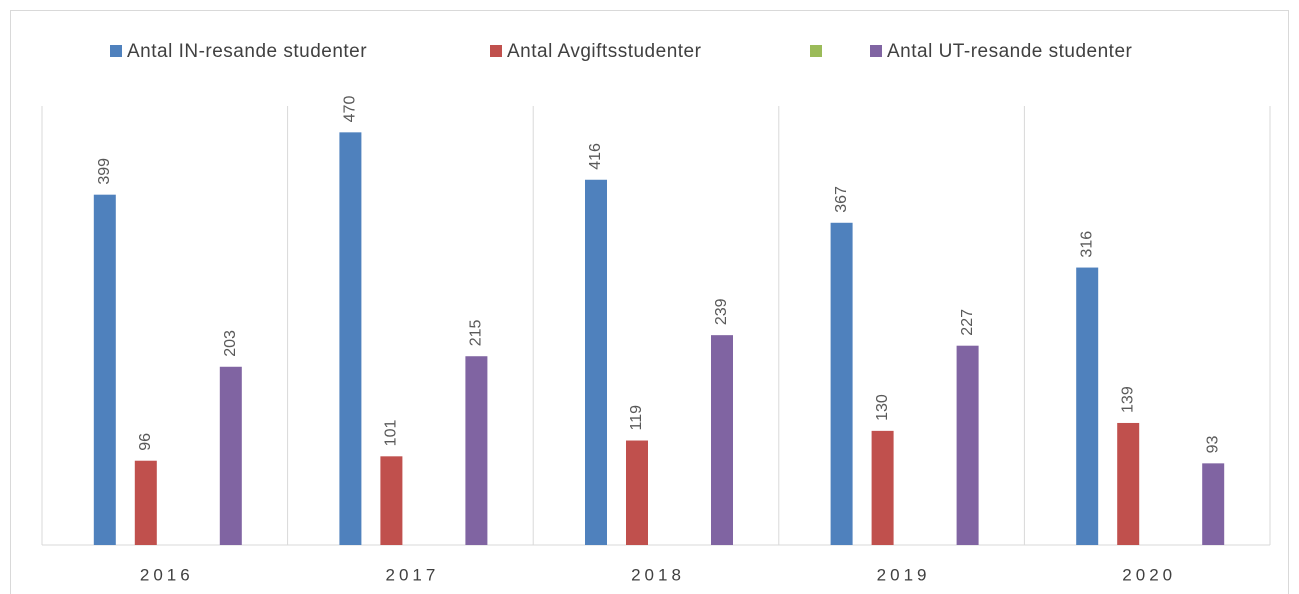 This screenshot has width=1299, height=594. I want to click on data-label: 215, so click(476, 332).